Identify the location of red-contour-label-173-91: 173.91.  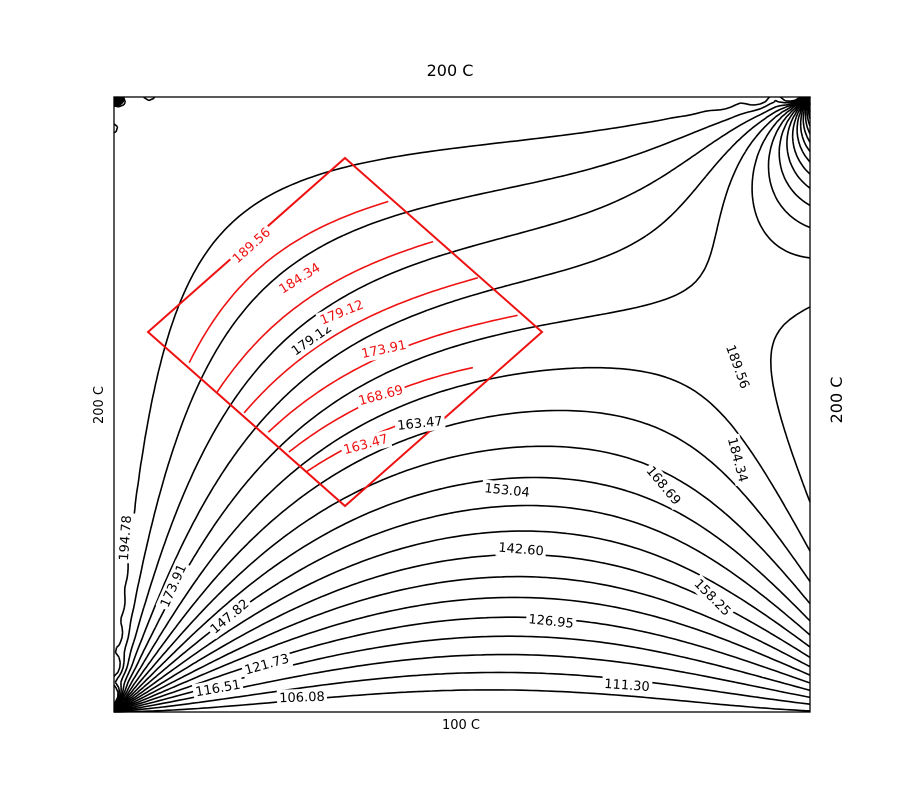
(384, 350).